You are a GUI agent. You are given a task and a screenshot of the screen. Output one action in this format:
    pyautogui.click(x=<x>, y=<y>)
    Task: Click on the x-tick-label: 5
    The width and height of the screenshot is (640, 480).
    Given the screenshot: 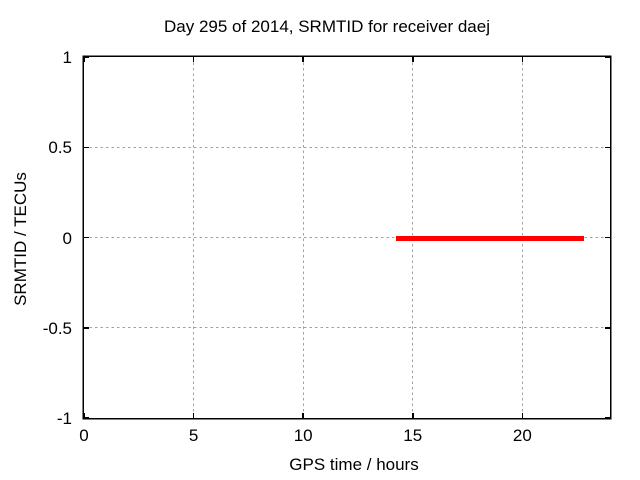 What is the action you would take?
    pyautogui.click(x=193, y=435)
    